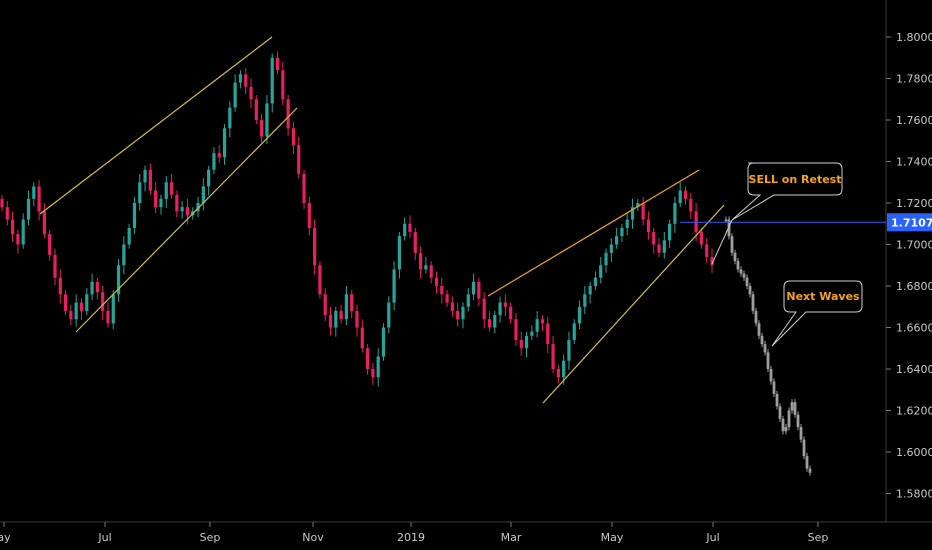  What do you see at coordinates (795, 179) in the screenshot?
I see `sell-callout-text: SELL on Retest` at bounding box center [795, 179].